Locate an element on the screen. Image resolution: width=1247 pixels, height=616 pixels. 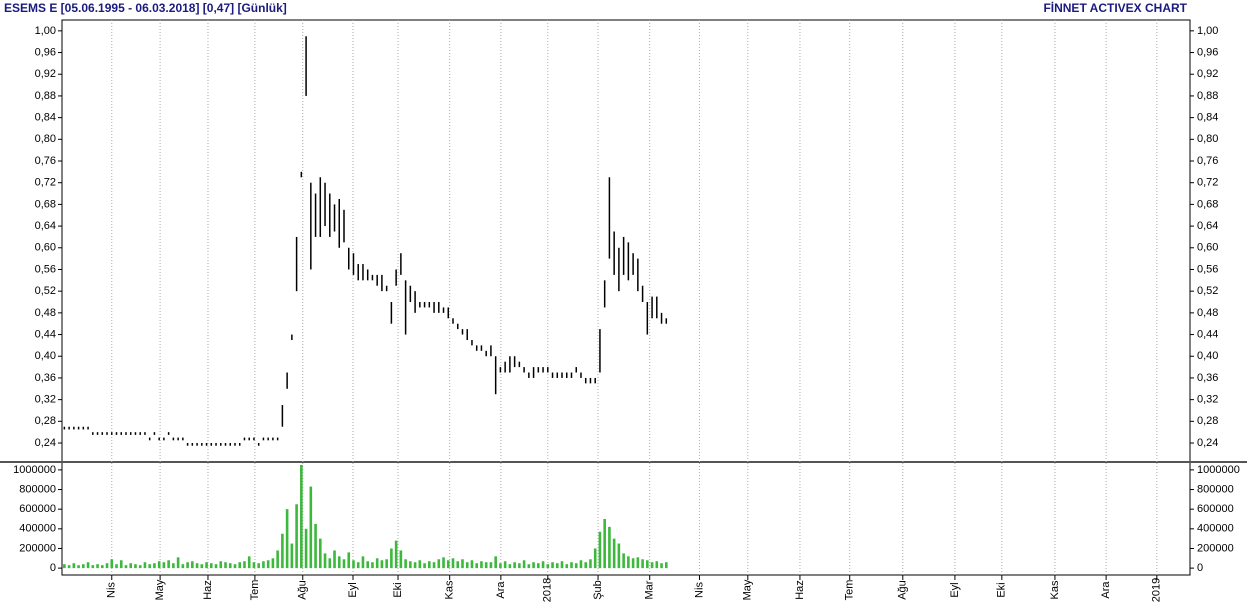
x-tick-label: 2018 is located at coordinates (548, 590).